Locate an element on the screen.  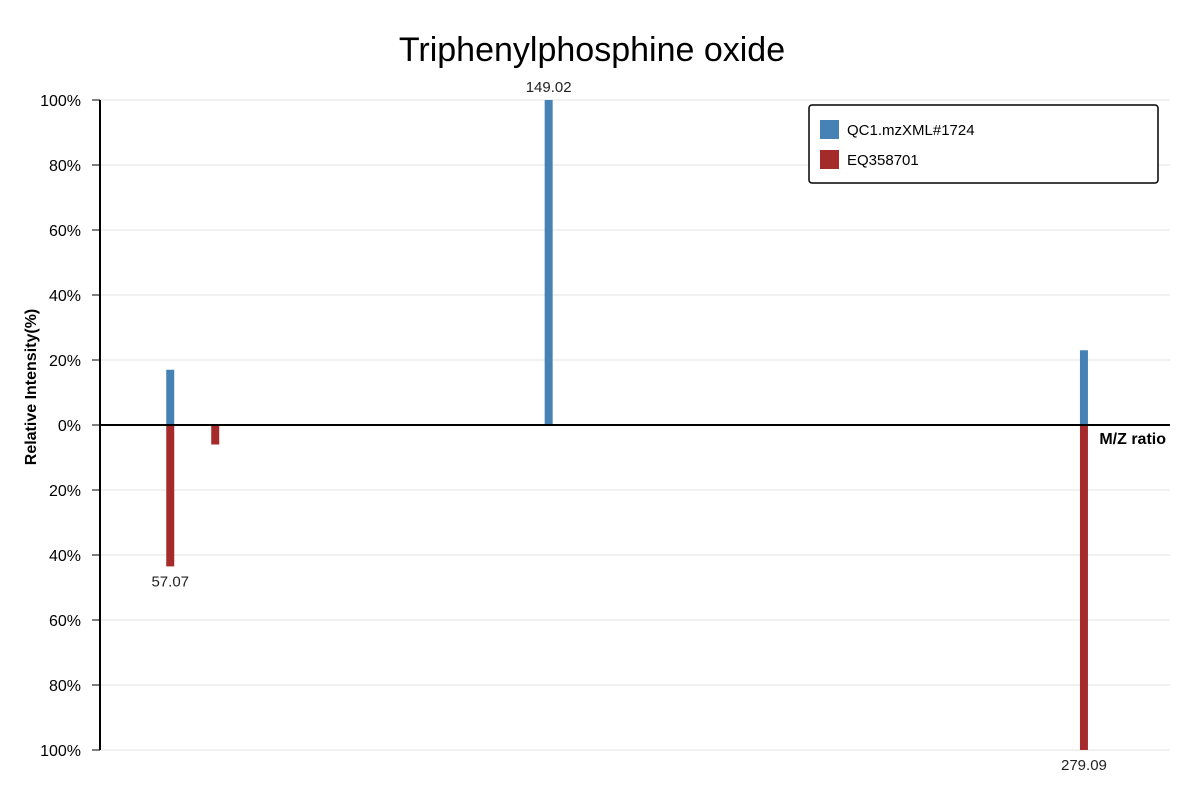
legend-swatch-eq358701 is located at coordinates (829, 159).